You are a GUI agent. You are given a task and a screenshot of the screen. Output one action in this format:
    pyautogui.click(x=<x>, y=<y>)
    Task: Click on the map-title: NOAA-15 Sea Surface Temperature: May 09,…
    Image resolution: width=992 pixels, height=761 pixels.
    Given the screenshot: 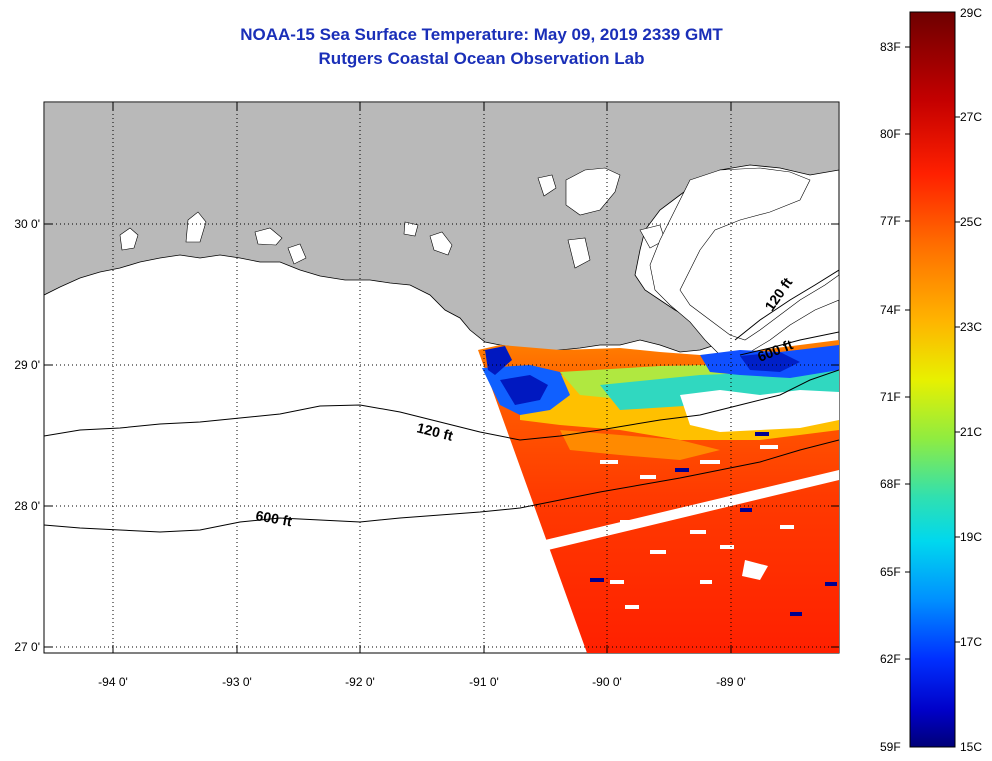 What is the action you would take?
    pyautogui.click(x=481, y=34)
    